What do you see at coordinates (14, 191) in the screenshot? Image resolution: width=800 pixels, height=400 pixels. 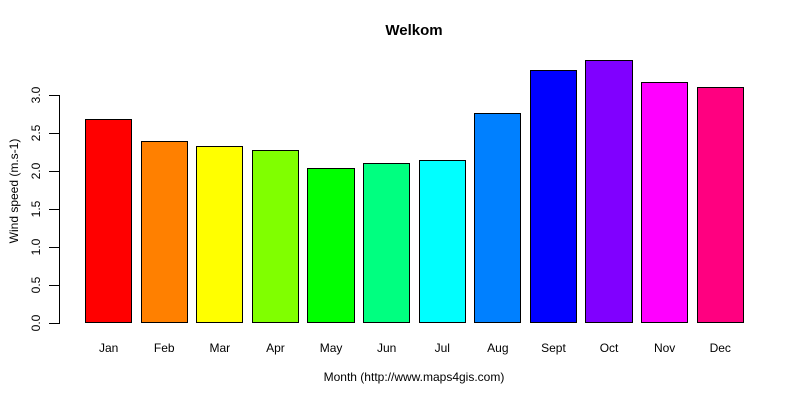 I see `y-axis-title: Wind speed (m.s-1)` at bounding box center [14, 191].